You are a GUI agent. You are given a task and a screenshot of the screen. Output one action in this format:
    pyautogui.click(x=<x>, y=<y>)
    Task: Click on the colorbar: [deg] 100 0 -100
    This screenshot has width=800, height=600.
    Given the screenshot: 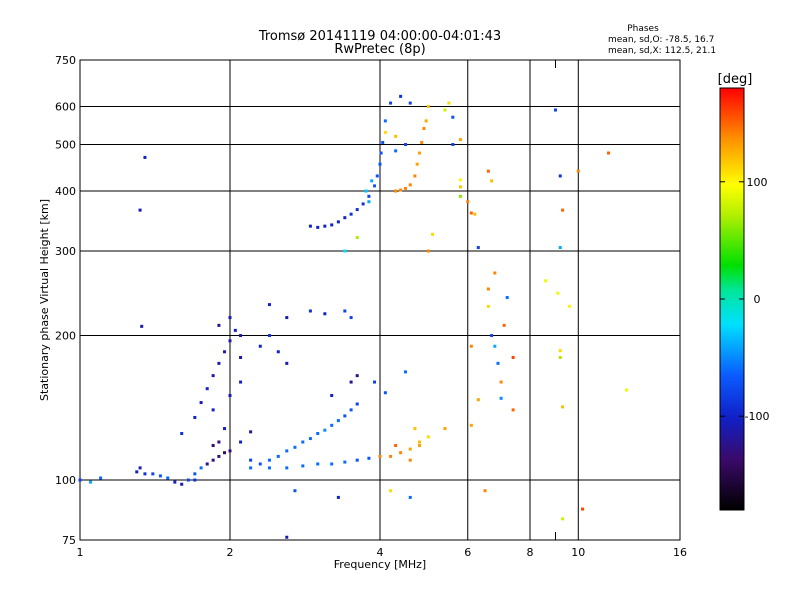 What is the action you would take?
    pyautogui.click(x=744, y=291)
    